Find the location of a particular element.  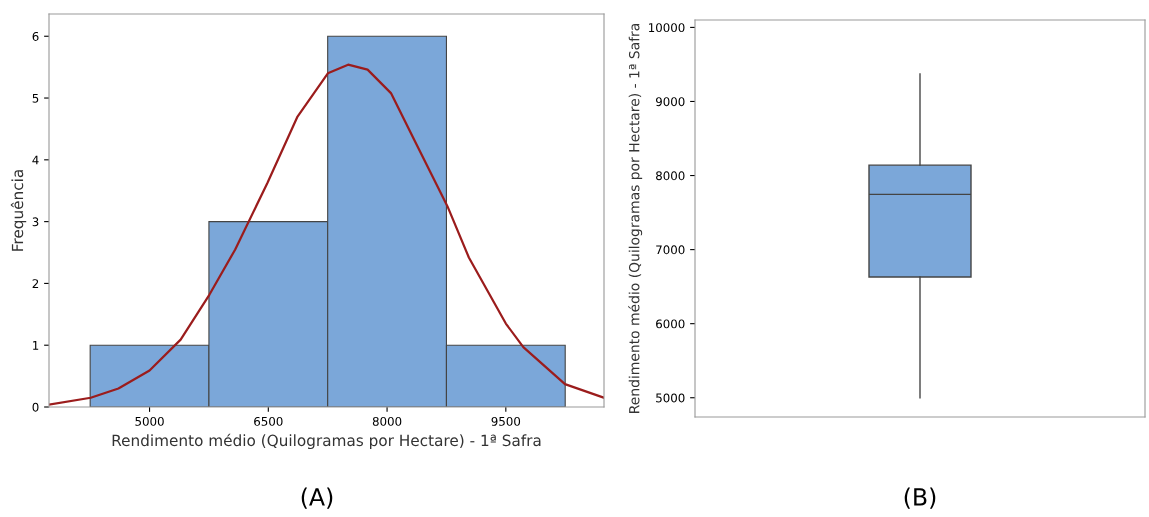

text: (A) is located at coordinates (317, 498).